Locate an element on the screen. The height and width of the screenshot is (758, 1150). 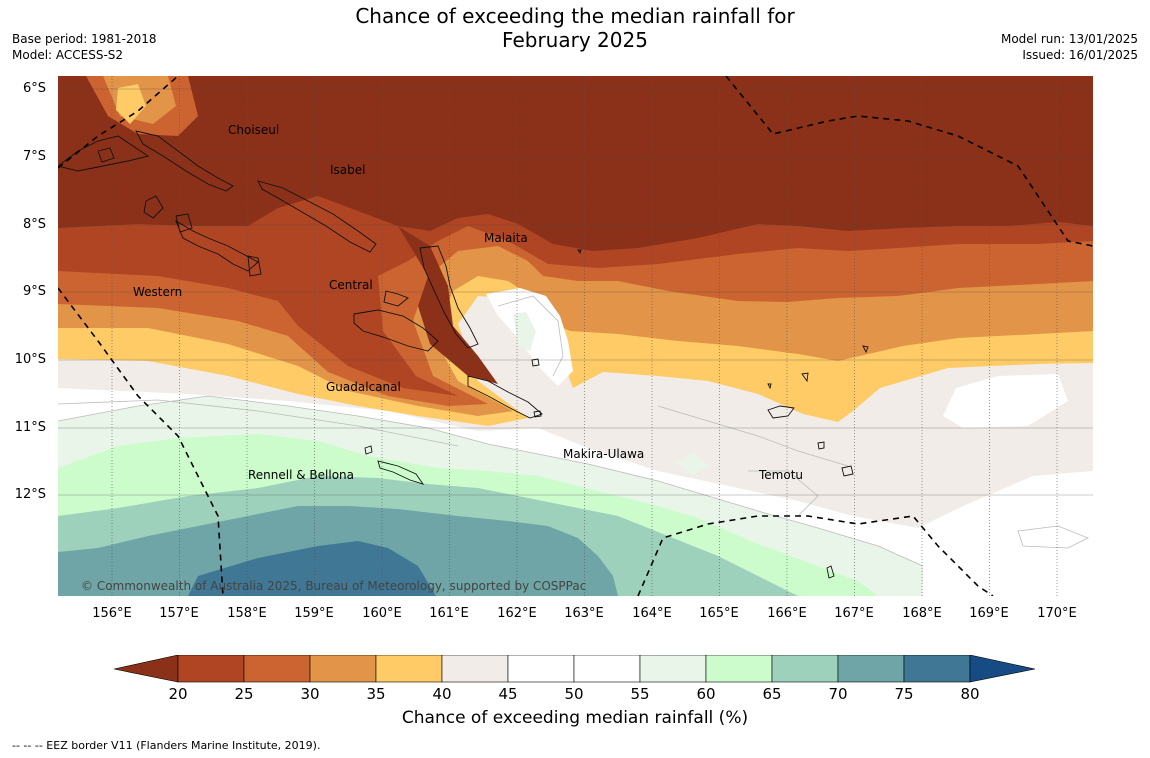
eez-border-northeast is located at coordinates (909, 161).